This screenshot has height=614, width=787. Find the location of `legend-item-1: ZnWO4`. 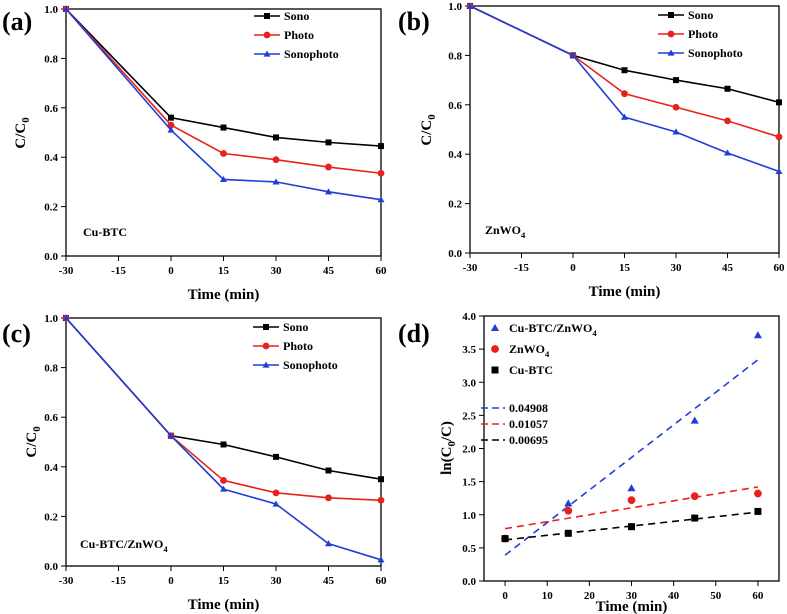

legend-item-1: ZnWO4 is located at coordinates (520, 350).